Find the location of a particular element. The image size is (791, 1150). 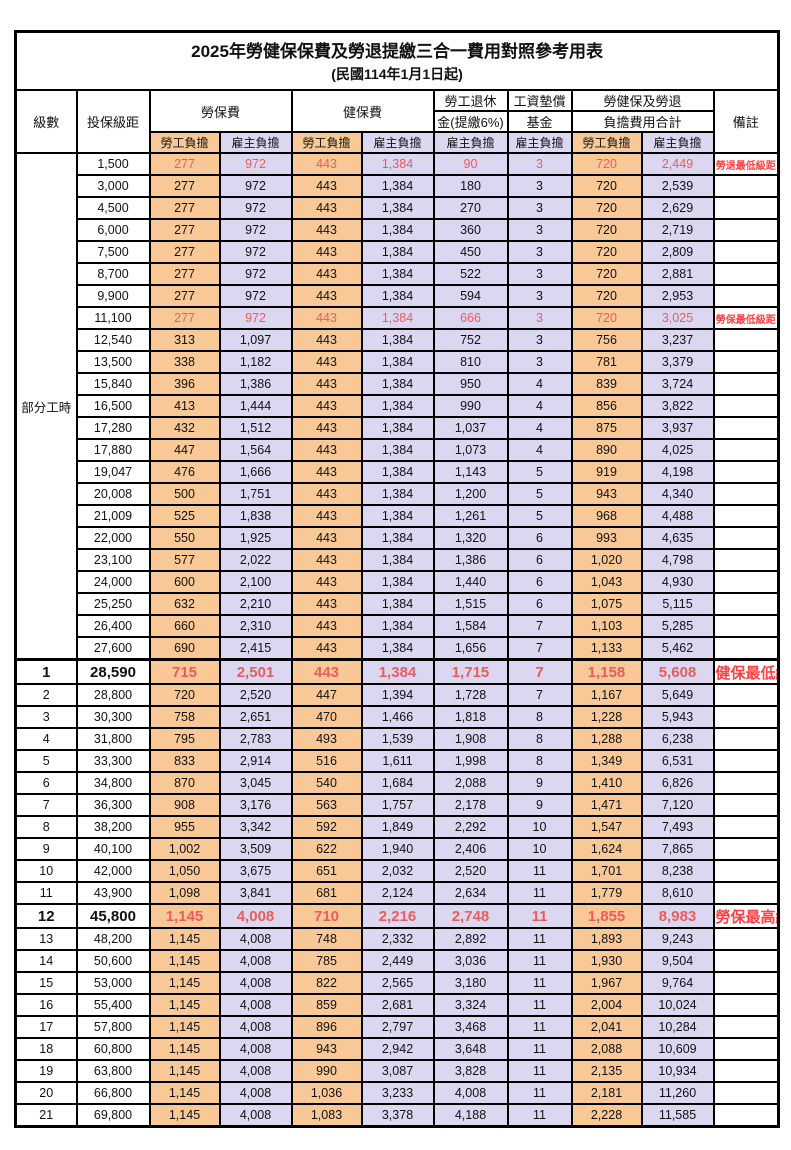

value-cell: 3,180 is located at coordinates (470, 983).